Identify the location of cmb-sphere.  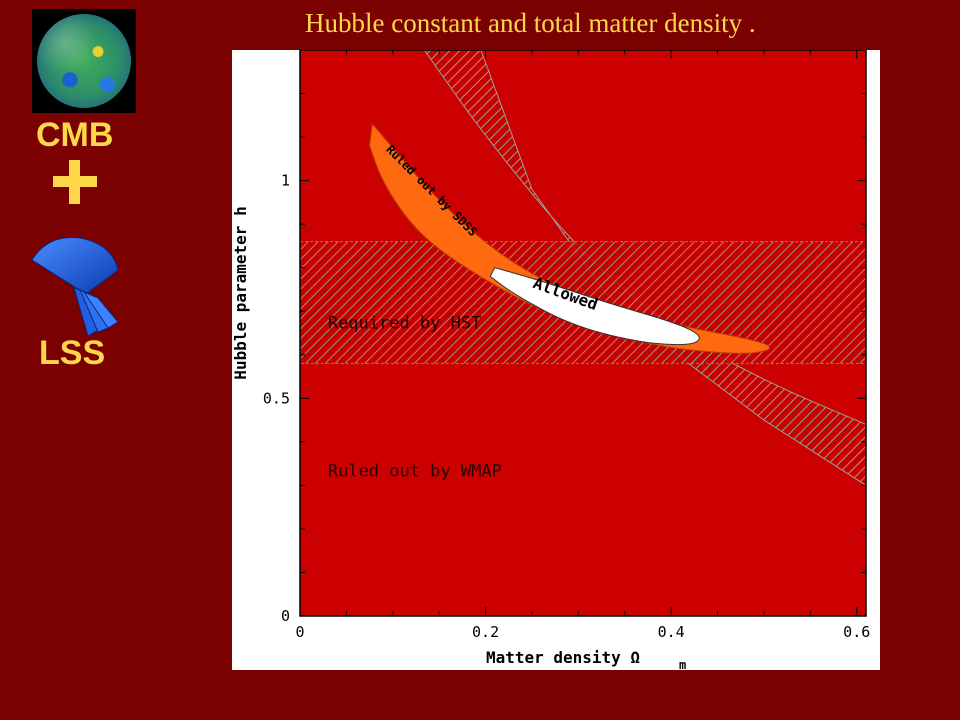
(84, 61).